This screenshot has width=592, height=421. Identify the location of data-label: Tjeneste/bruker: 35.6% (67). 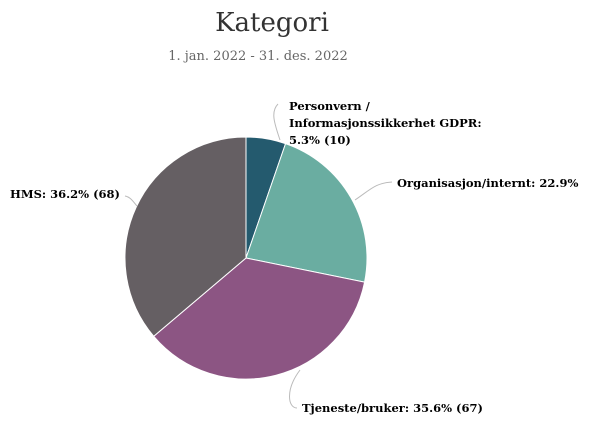
(392, 408).